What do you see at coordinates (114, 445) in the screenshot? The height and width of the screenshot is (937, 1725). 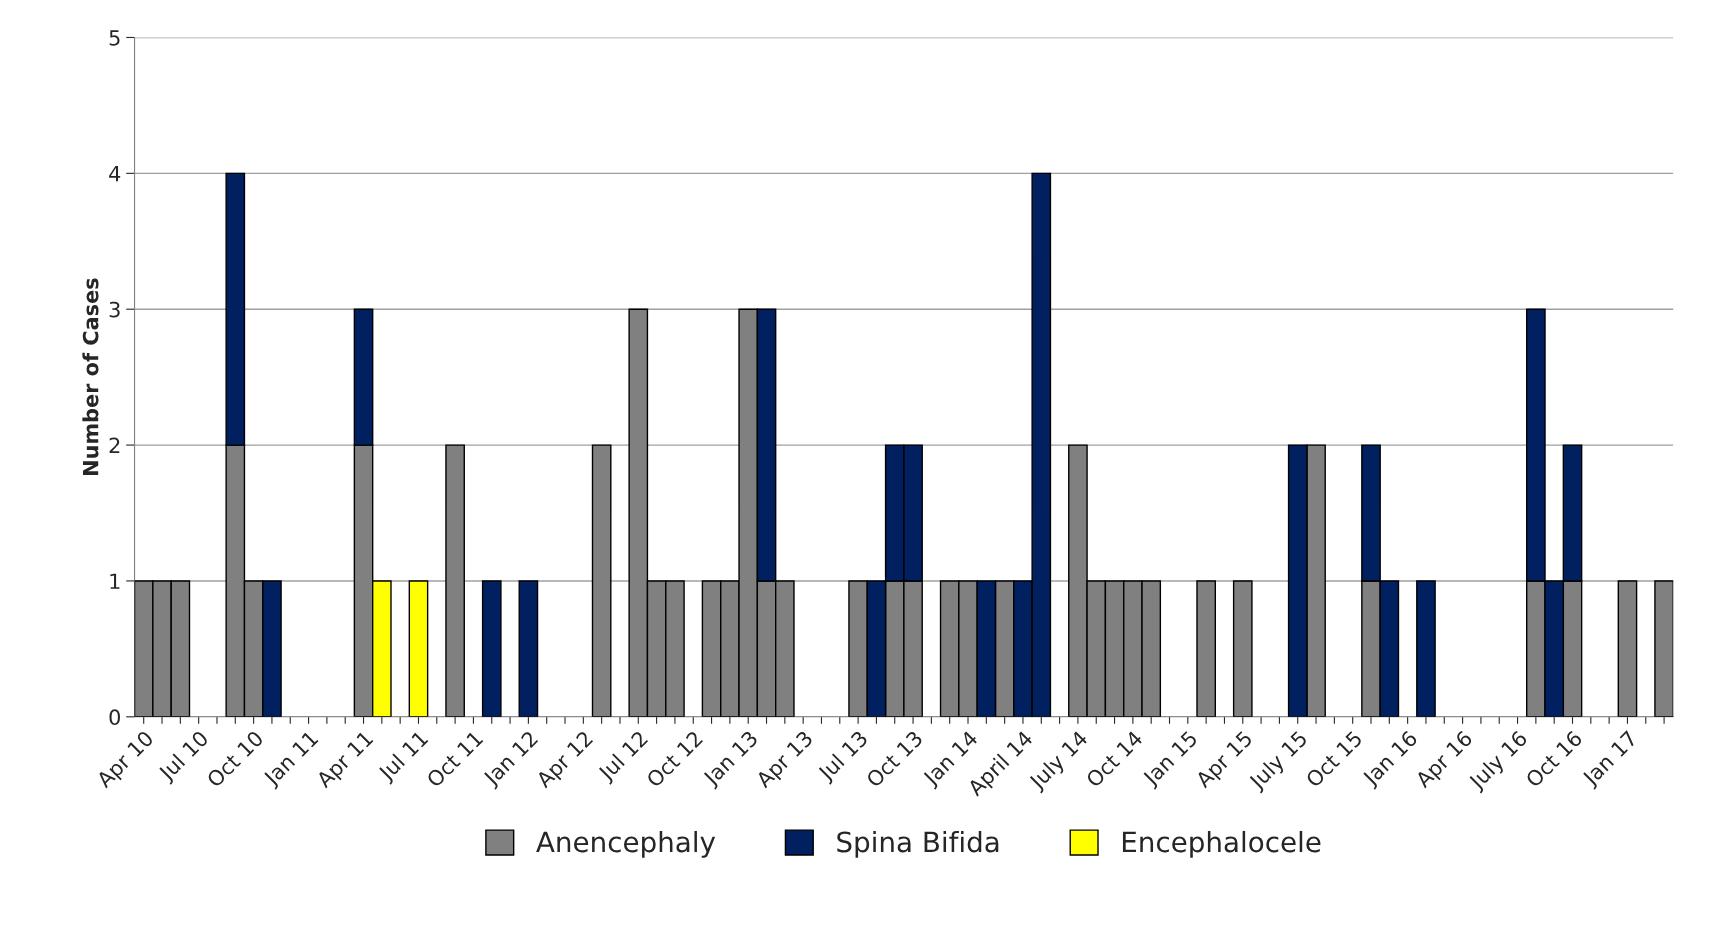 I see `y-tick-label: 2` at bounding box center [114, 445].